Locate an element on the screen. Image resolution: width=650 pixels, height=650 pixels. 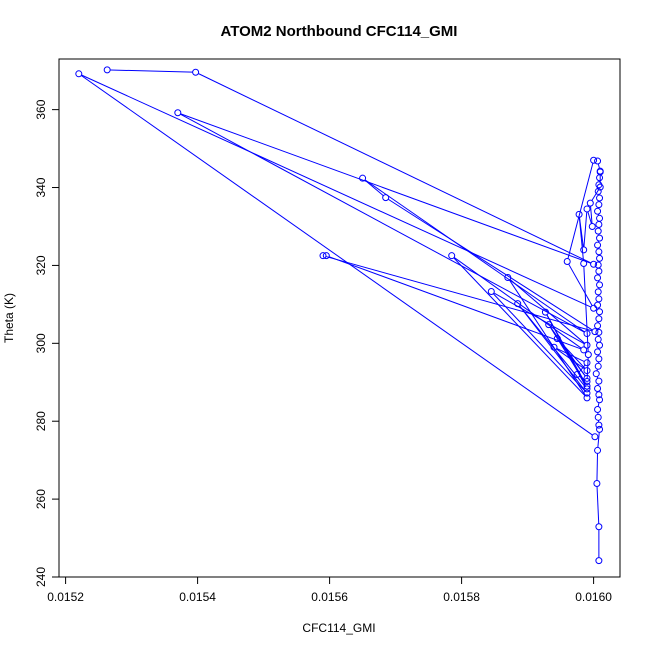
chart-title: ATOM2 Northbound CFC114_GMI is located at coordinates (339, 31).